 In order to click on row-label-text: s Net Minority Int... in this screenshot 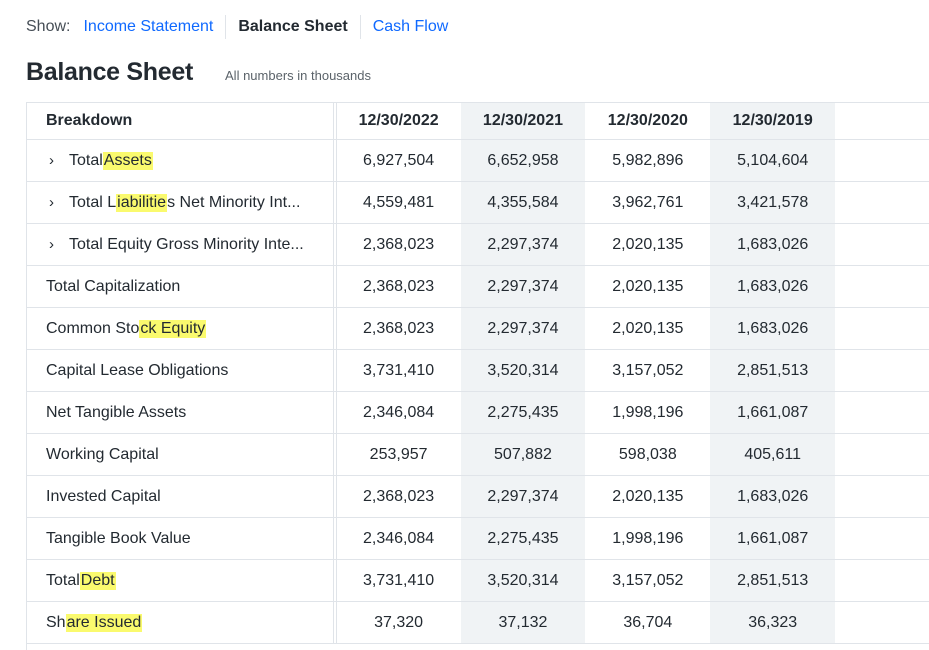, I will do `click(234, 202)`.